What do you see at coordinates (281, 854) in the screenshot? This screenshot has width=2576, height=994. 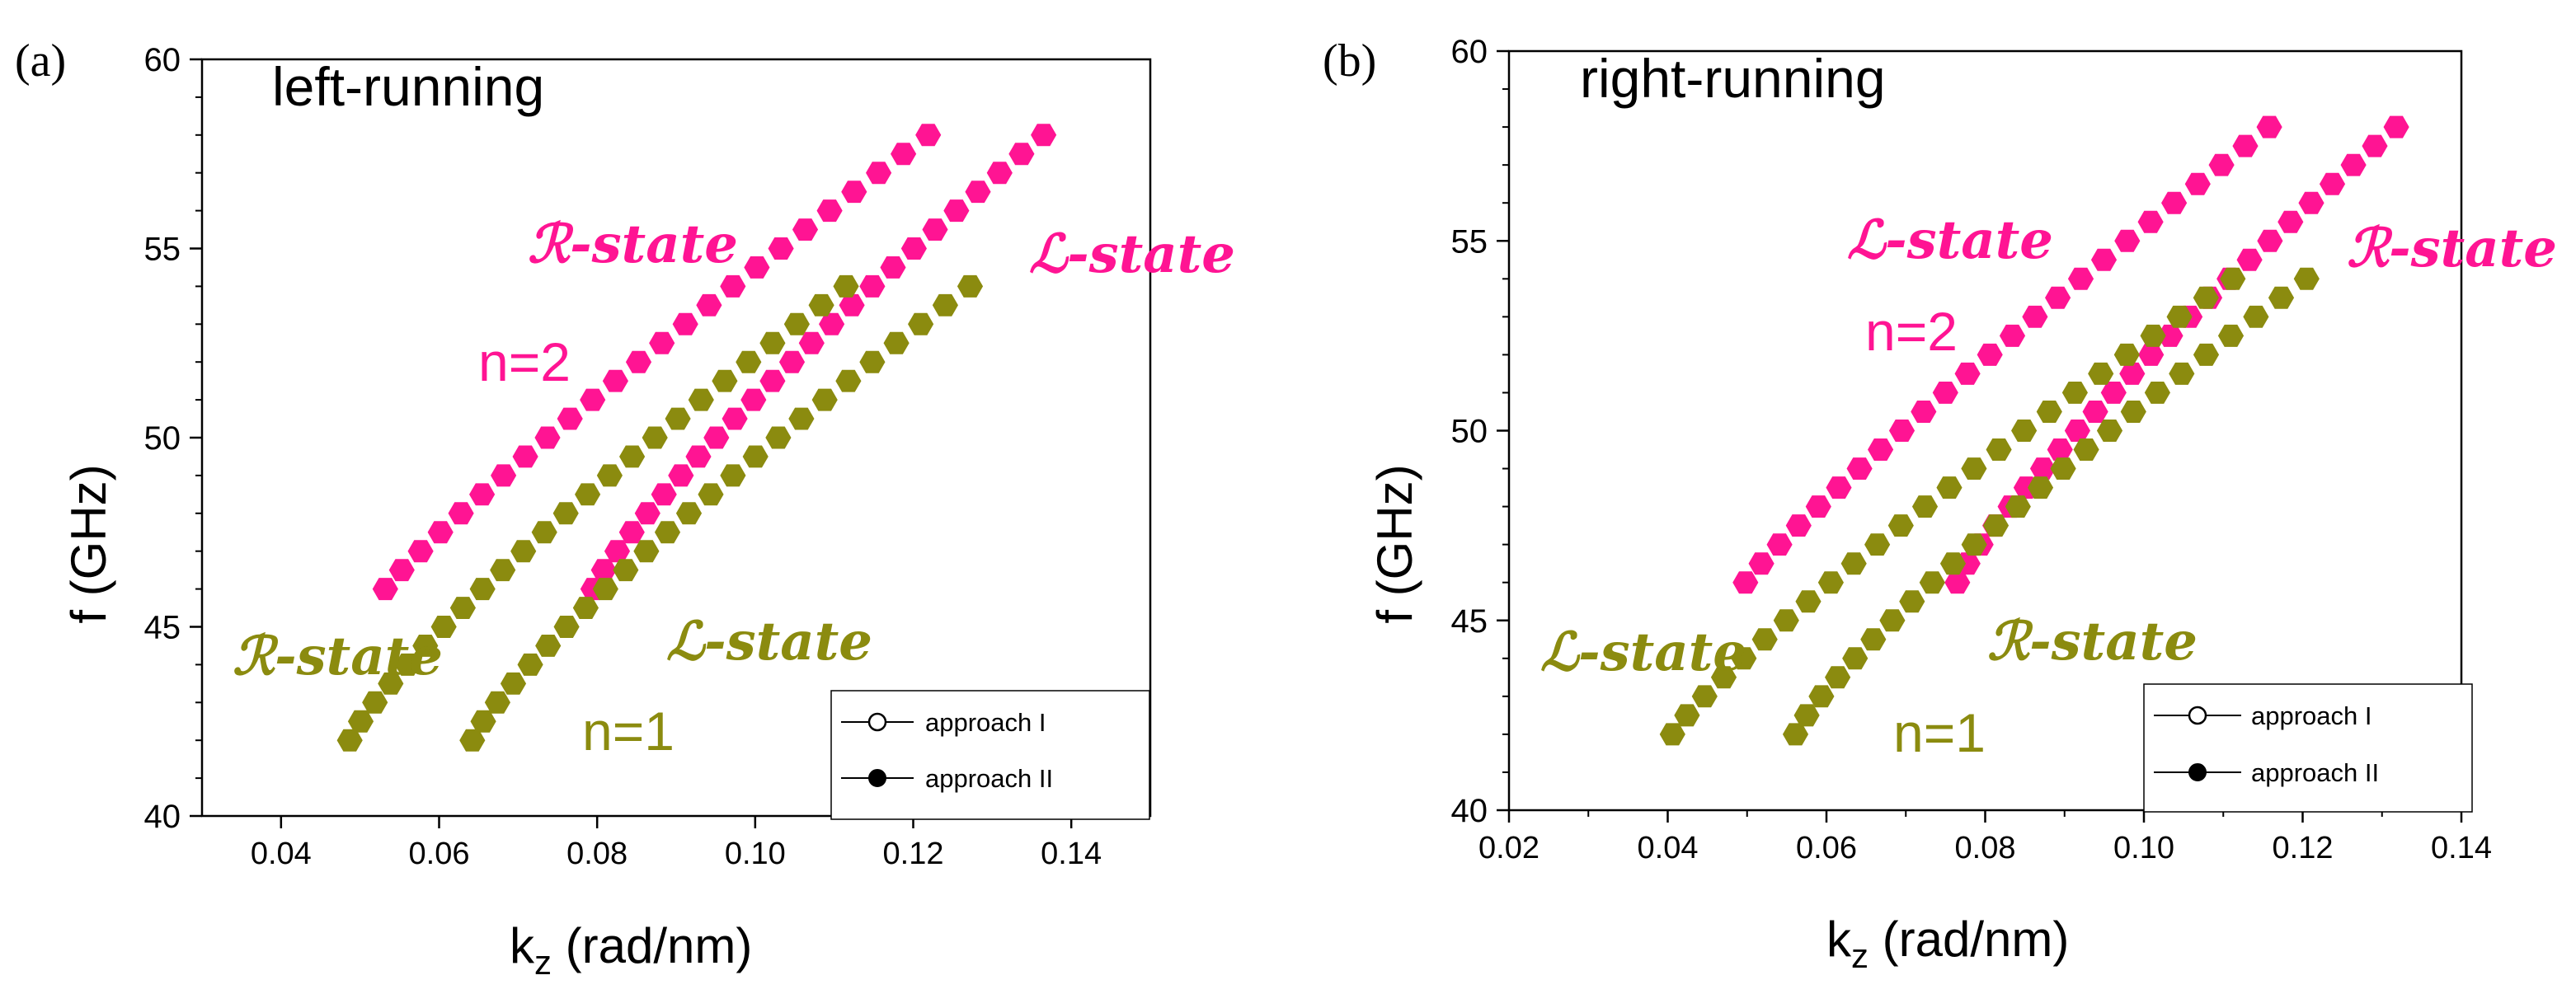 I see `panel-a-xtick-label: 0.04` at bounding box center [281, 854].